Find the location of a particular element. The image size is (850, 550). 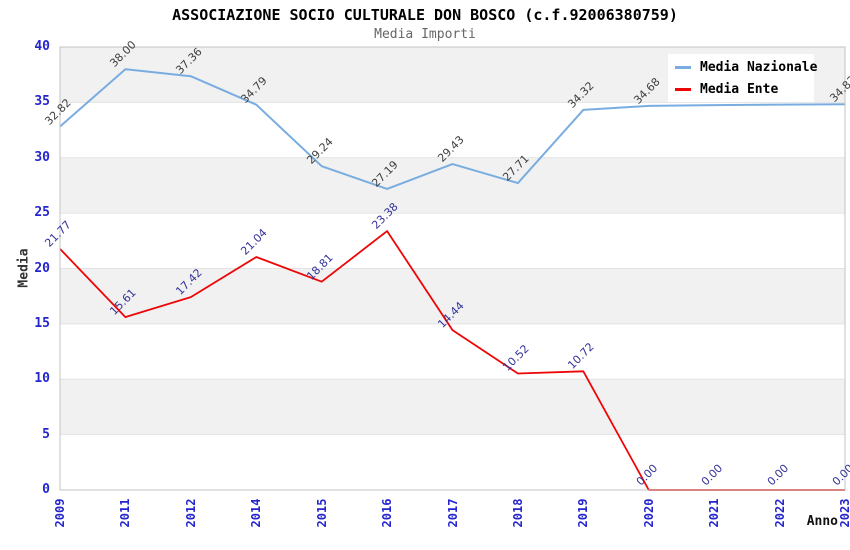

y-tick-label: 30 is located at coordinates (42, 157).